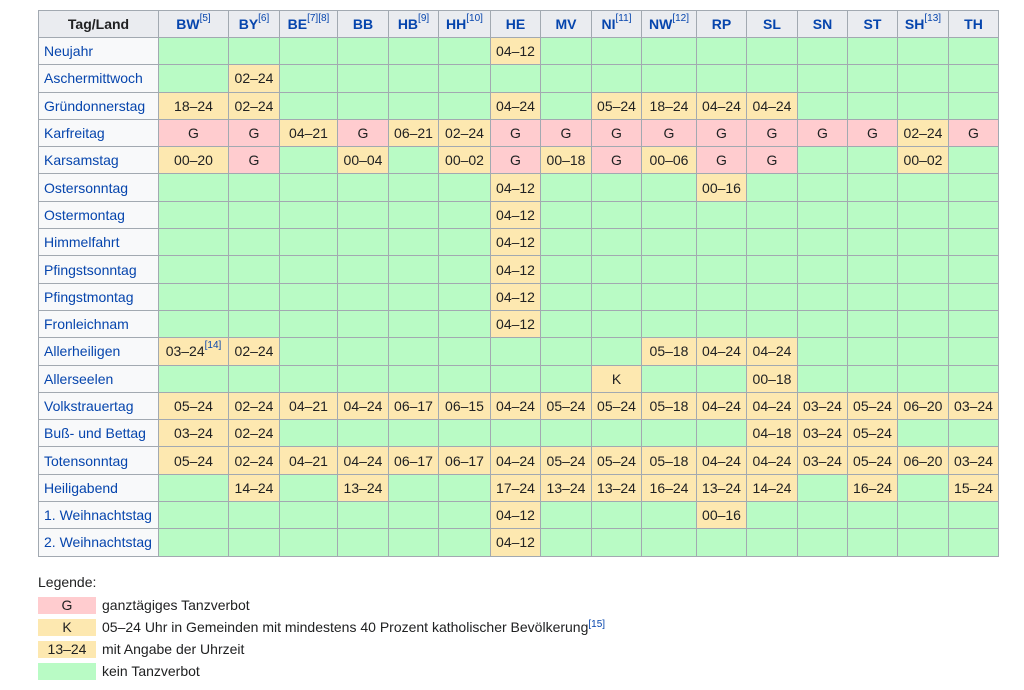 Image resolution: width=1024 pixels, height=690 pixels. I want to click on header-state-sn: SN, so click(822, 24).